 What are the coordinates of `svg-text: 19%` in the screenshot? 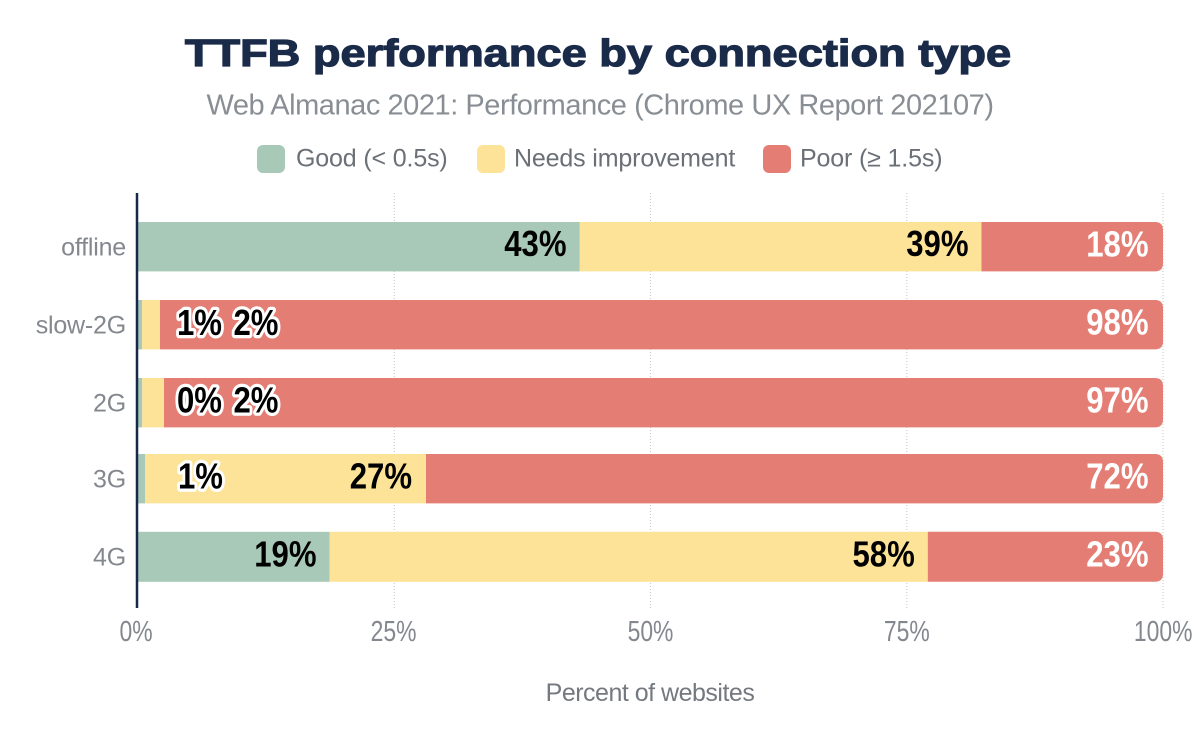 It's located at (285, 555).